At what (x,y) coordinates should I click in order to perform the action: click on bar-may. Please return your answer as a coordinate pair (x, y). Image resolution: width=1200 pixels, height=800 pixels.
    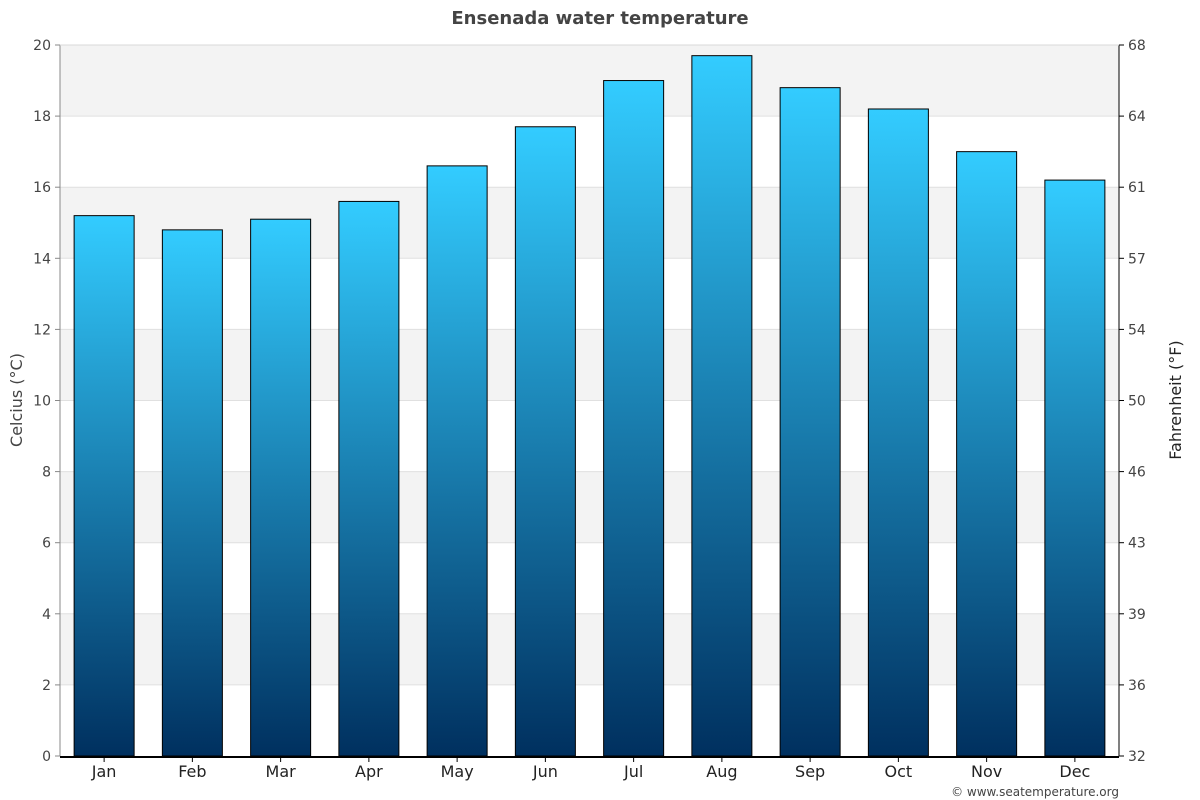
    Looking at the image, I should click on (457, 461).